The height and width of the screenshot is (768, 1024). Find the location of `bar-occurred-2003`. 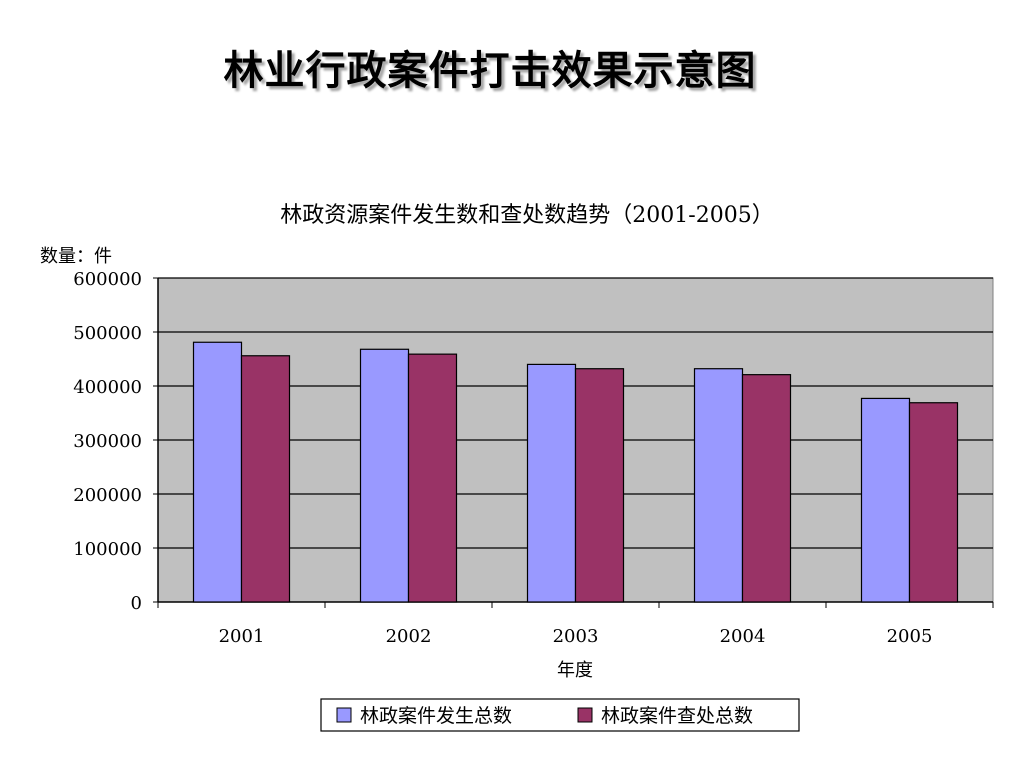

bar-occurred-2003 is located at coordinates (551, 483).